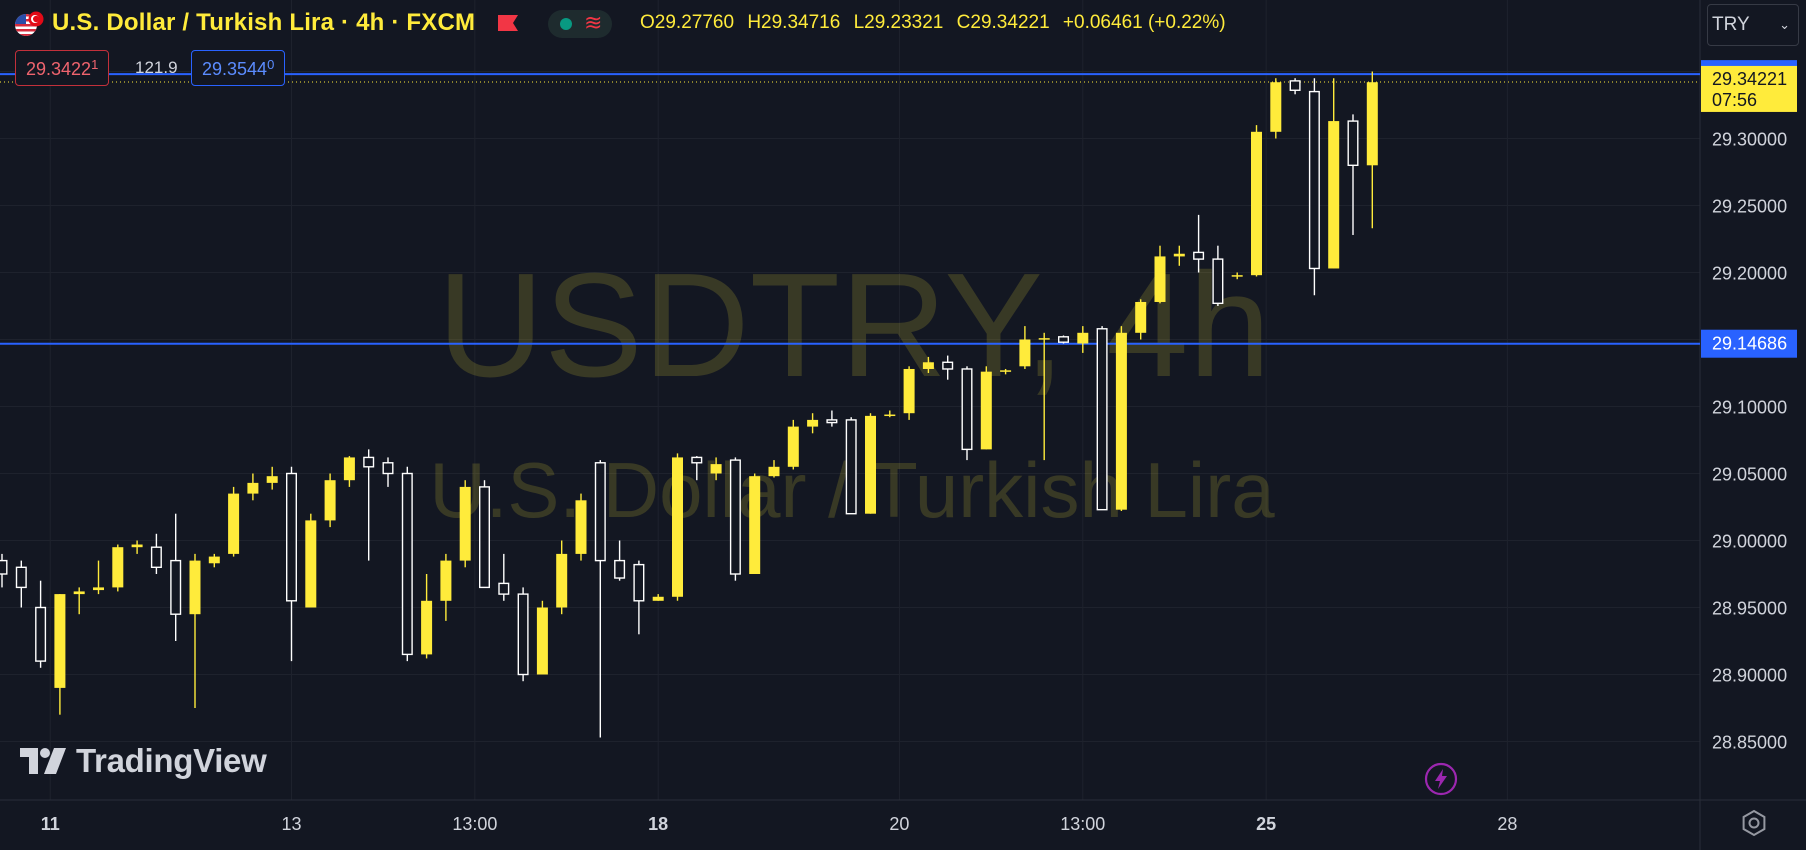 The width and height of the screenshot is (1806, 850). Describe the element at coordinates (1749, 475) in the screenshot. I see `price-tick-label: 29.05000` at that location.